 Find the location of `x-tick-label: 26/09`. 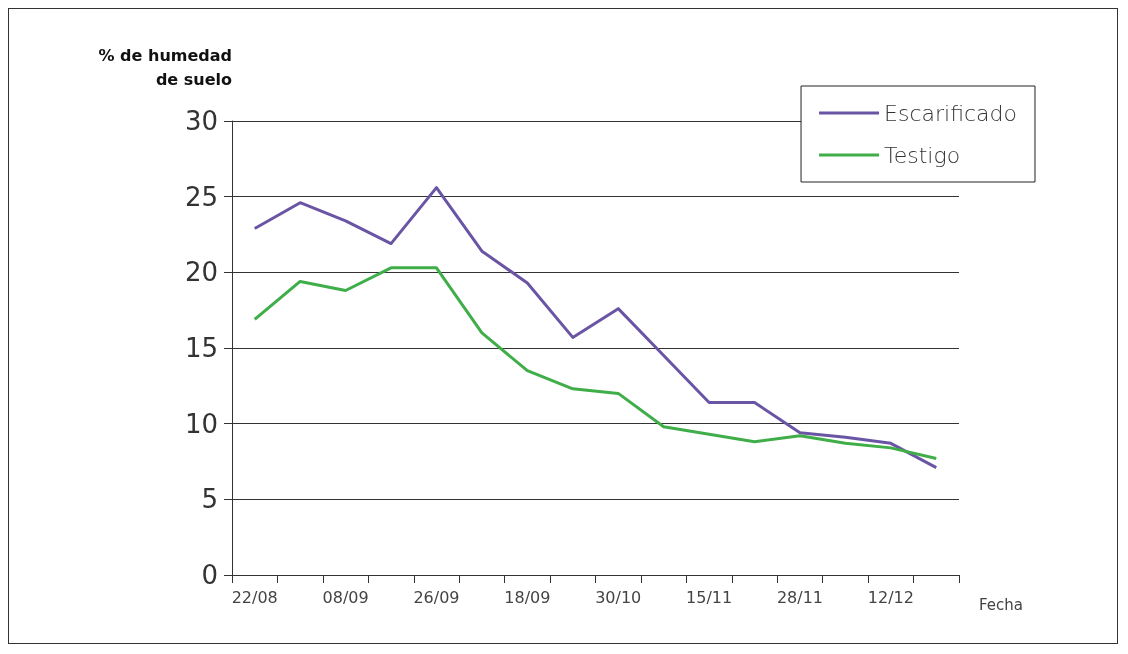

x-tick-label: 26/09 is located at coordinates (436, 597).